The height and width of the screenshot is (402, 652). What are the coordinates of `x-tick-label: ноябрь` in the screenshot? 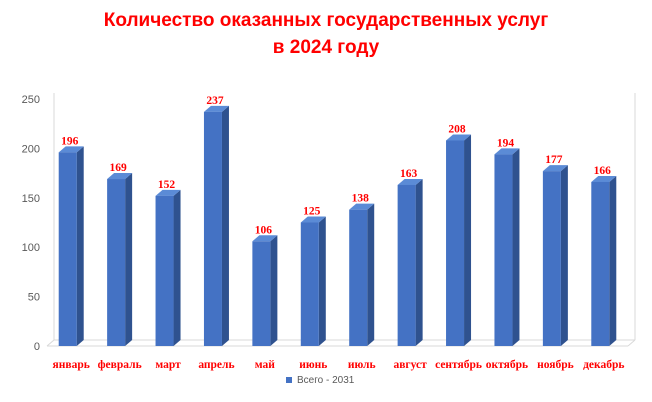 It's located at (555, 365).